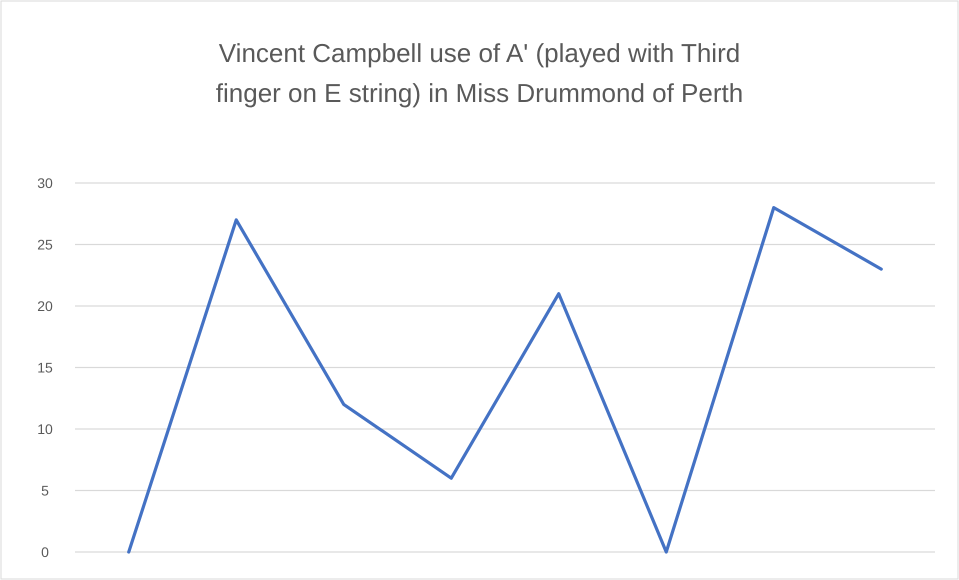 The height and width of the screenshot is (580, 959). I want to click on y-tick-label: 0, so click(45, 552).